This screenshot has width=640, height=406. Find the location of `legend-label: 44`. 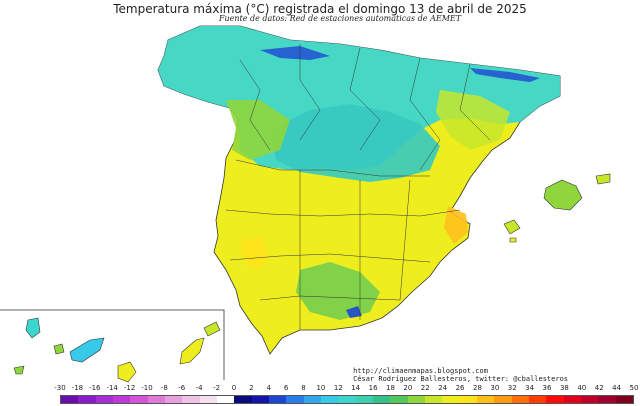

legend-label: 44 is located at coordinates (617, 388).